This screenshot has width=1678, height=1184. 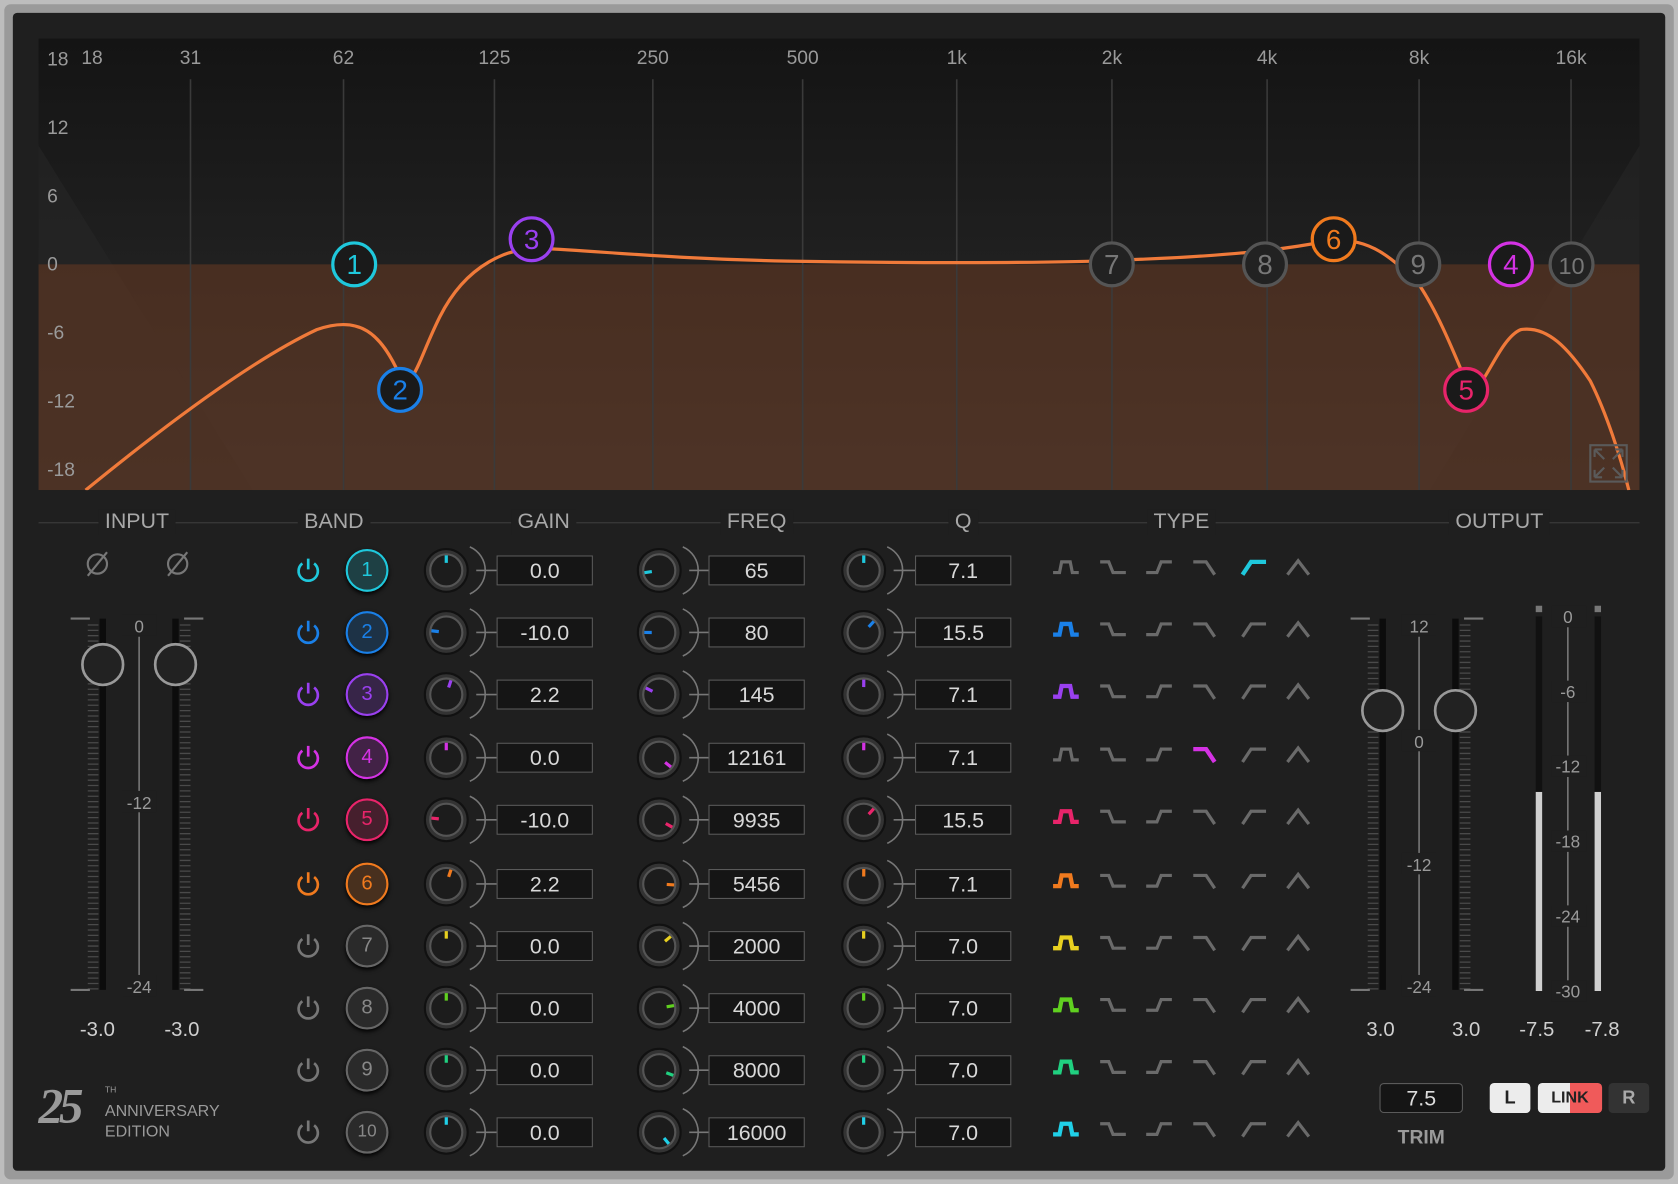 I want to click on band-button-6: 6, so click(x=367, y=884).